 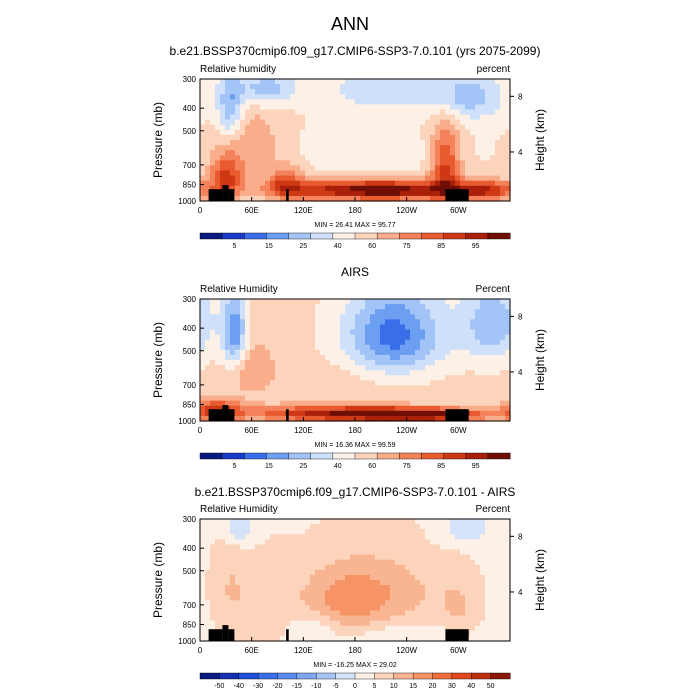 What do you see at coordinates (476, 466) in the screenshot?
I see `colorbar-label: 95` at bounding box center [476, 466].